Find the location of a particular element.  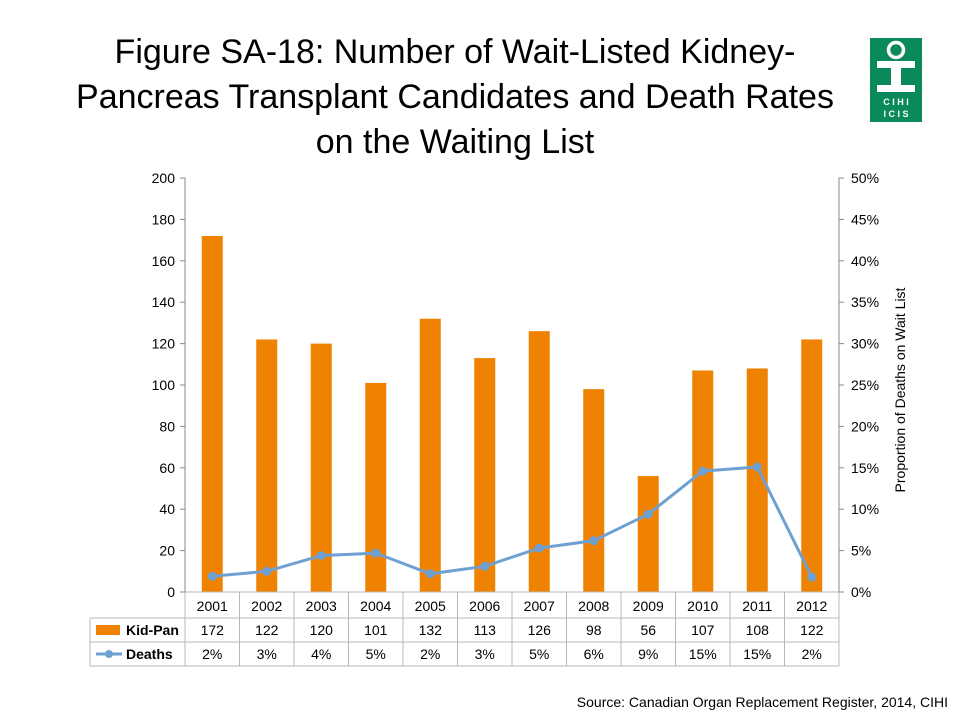

y-tick-label: 0 is located at coordinates (171, 592).